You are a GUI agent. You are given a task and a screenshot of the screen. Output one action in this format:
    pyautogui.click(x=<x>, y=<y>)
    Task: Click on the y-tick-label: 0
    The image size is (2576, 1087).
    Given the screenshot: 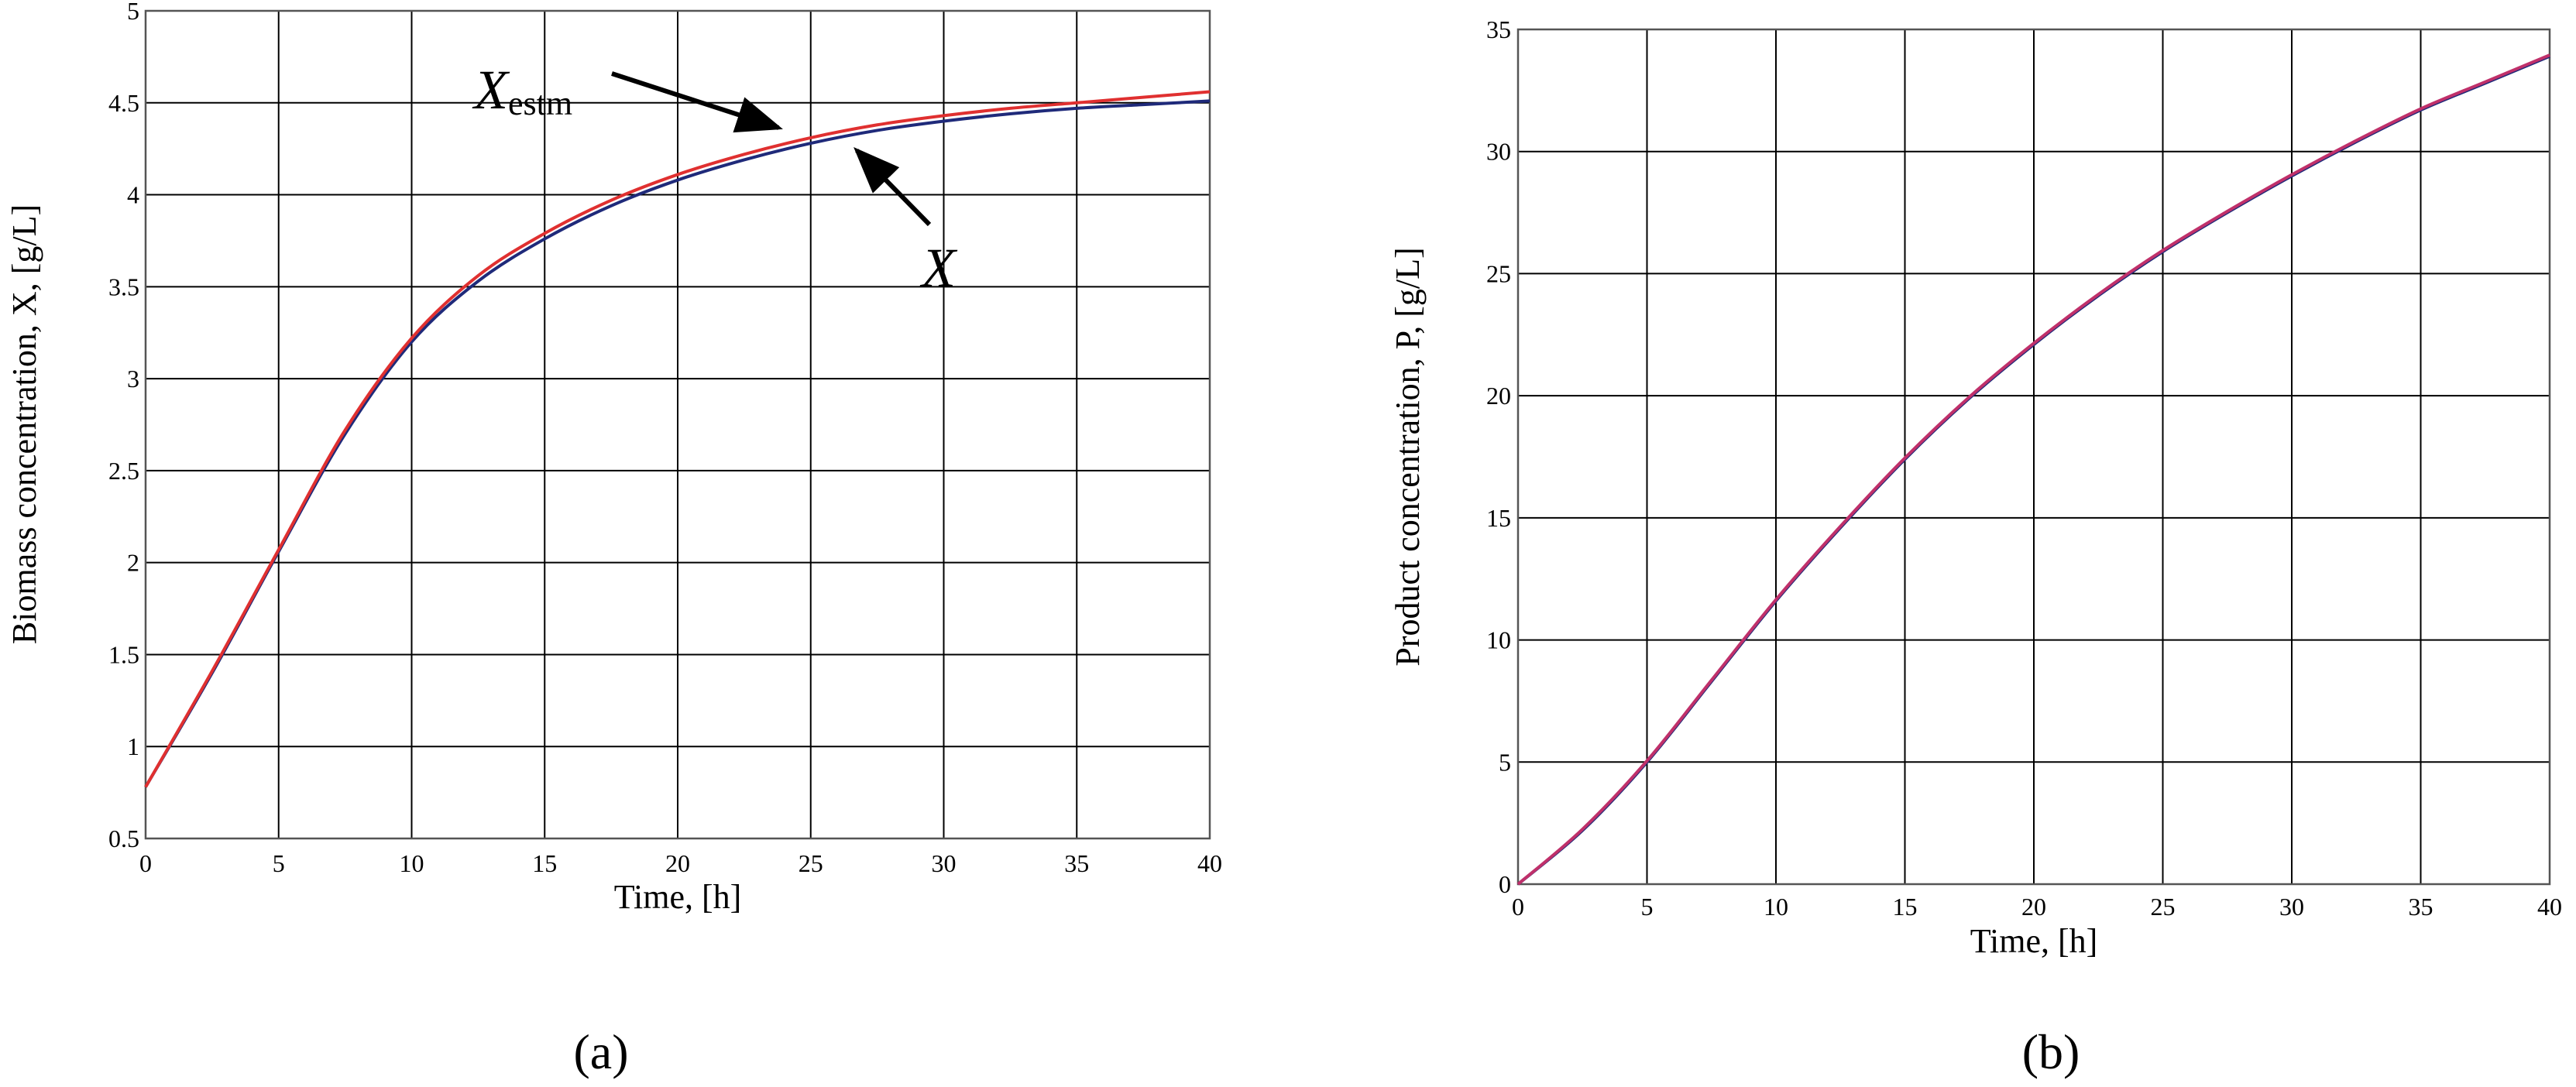 What is the action you would take?
    pyautogui.click(x=1505, y=884)
    